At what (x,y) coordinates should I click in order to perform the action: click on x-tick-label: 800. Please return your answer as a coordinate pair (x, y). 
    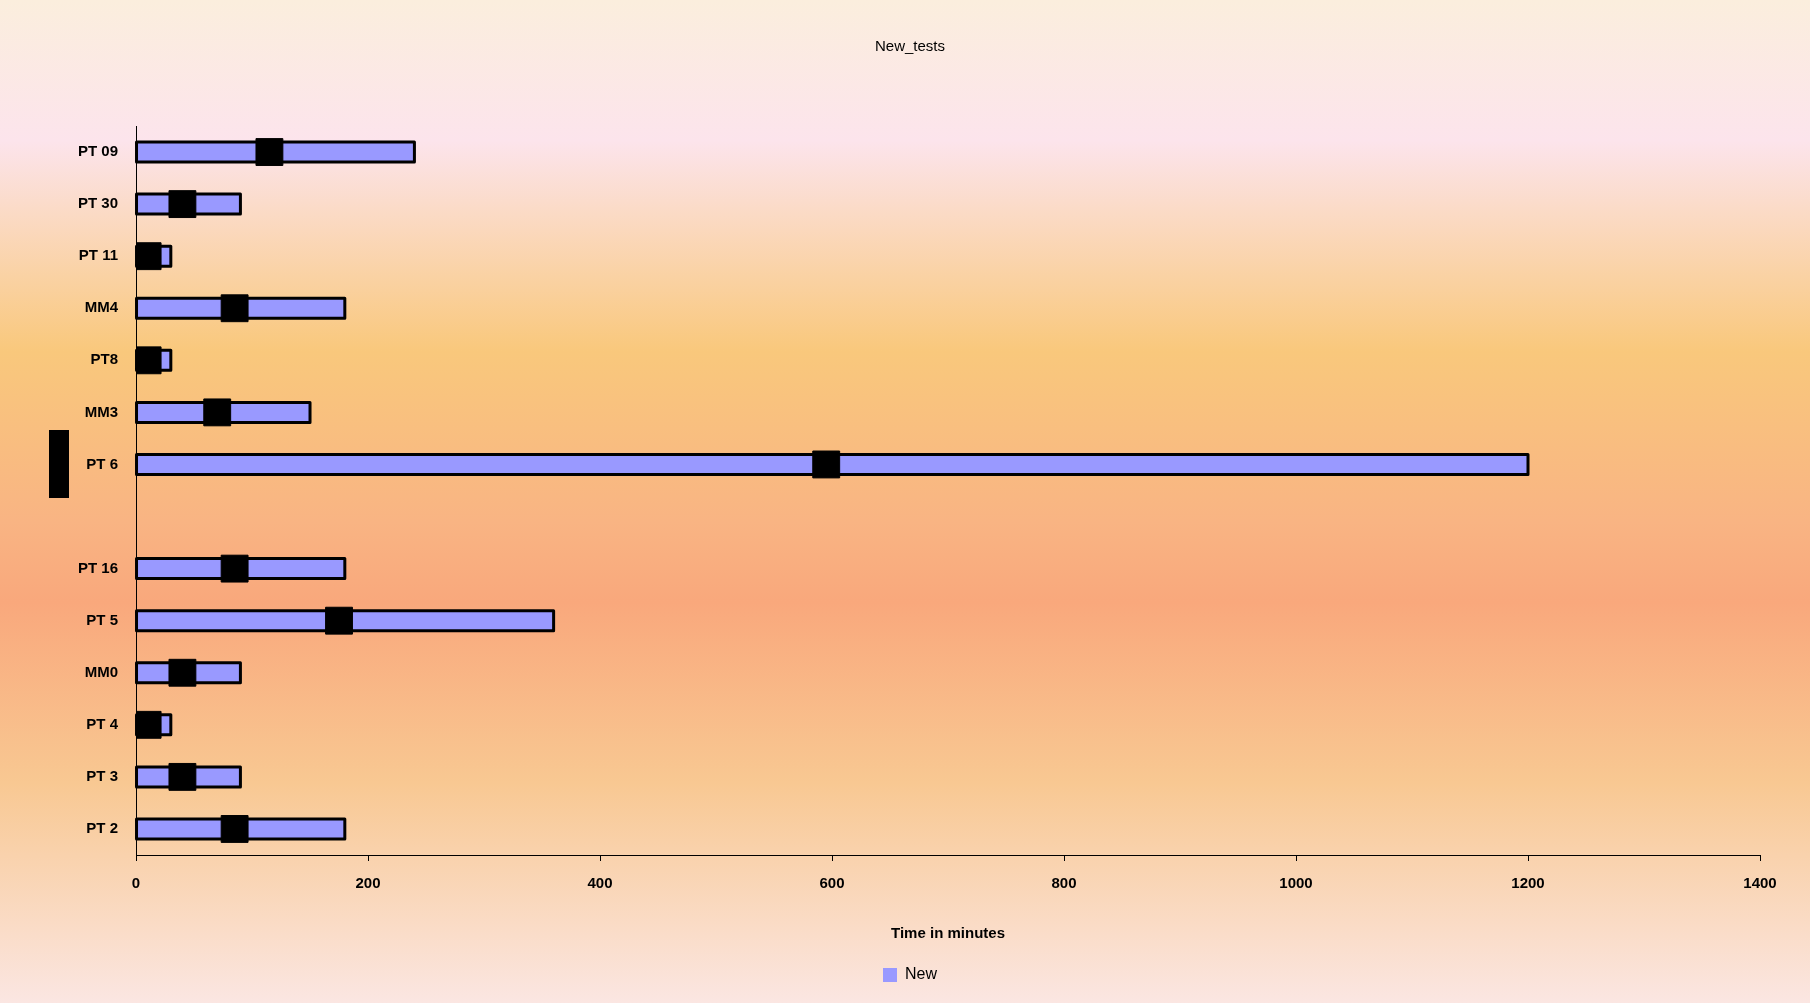
    Looking at the image, I should click on (1064, 883).